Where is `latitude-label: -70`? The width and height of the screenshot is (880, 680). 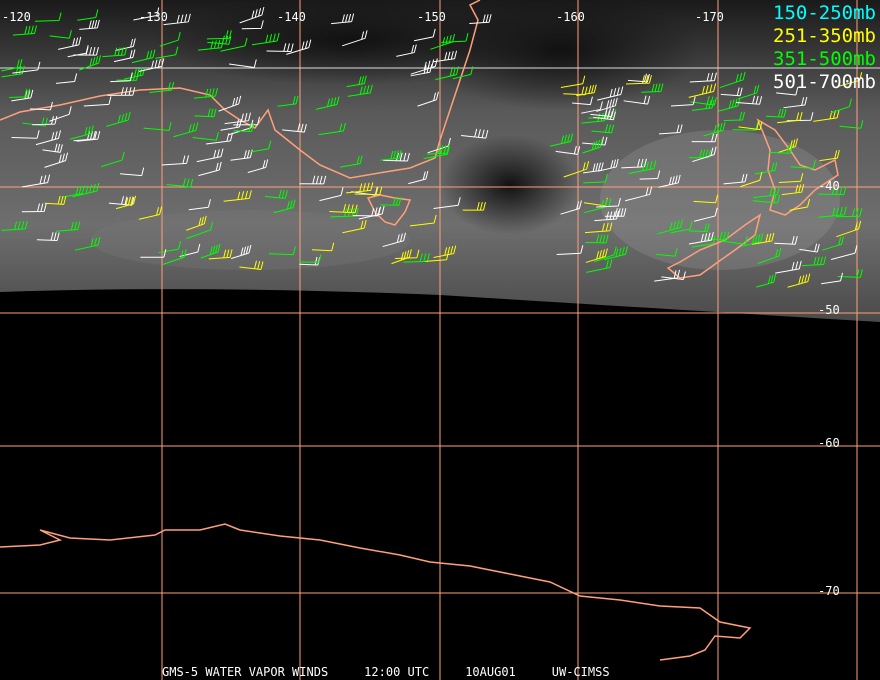
latitude-label: -70 is located at coordinates (829, 591).